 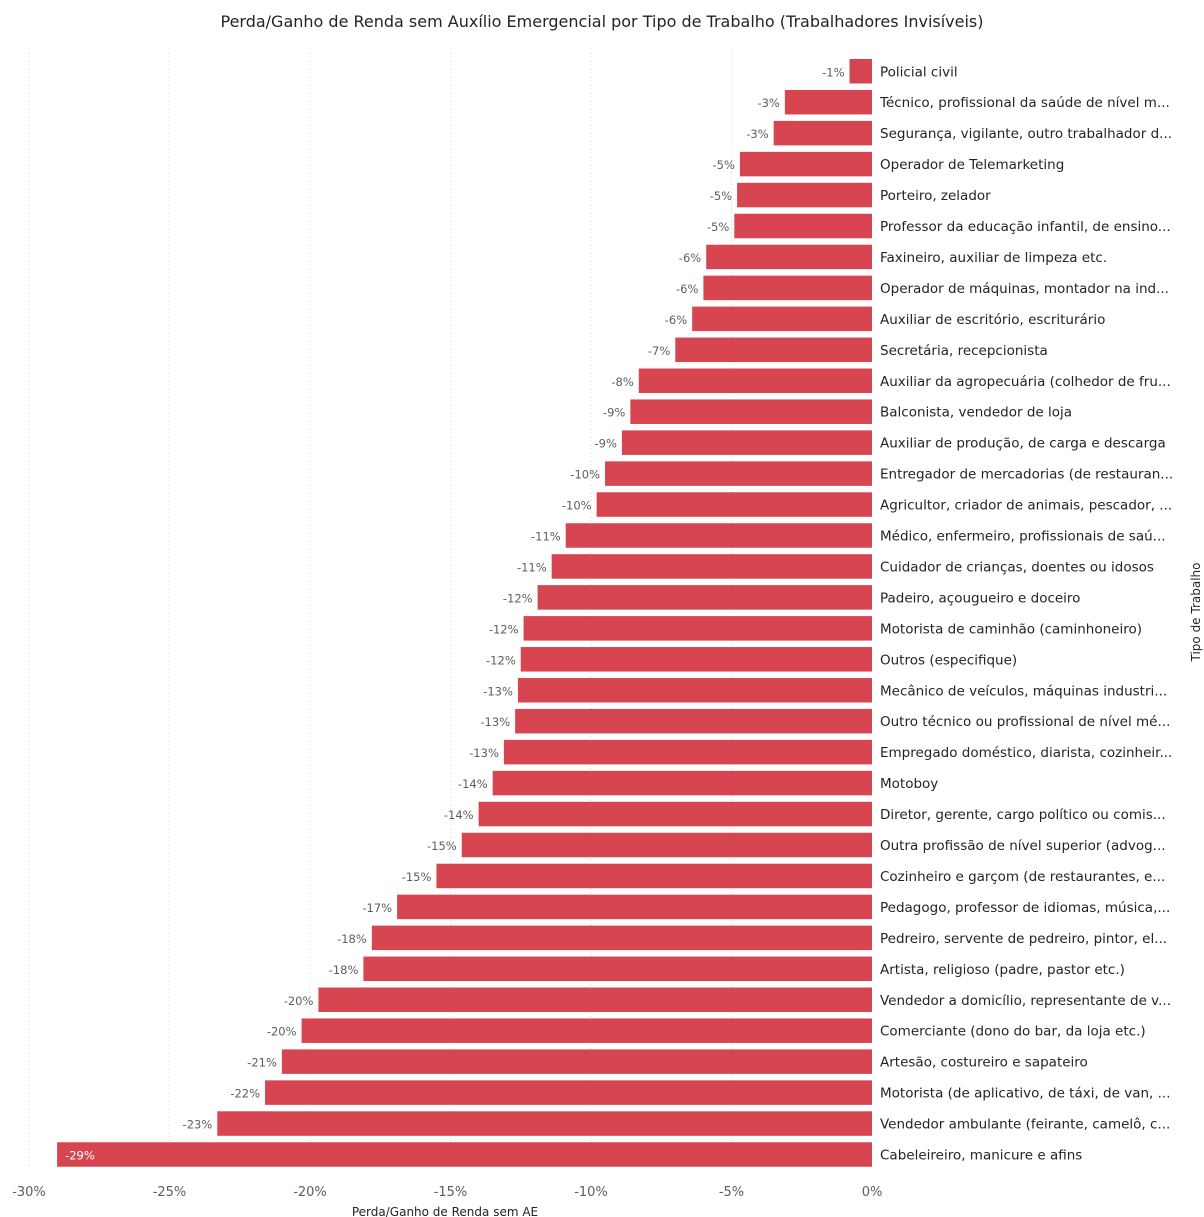 I want to click on data-label: -18%, so click(x=344, y=970).